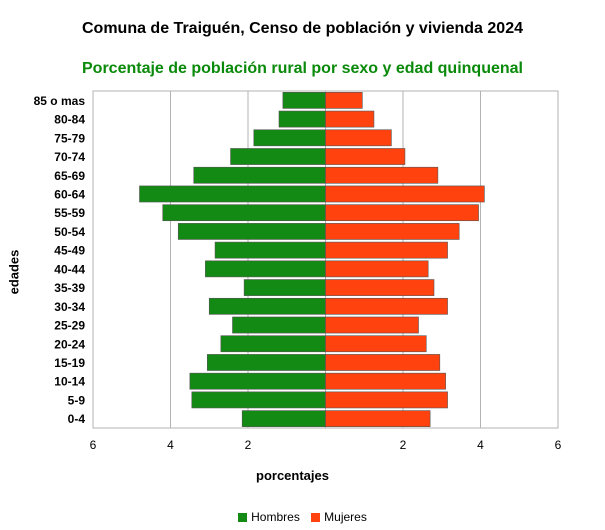 The width and height of the screenshot is (605, 530). I want to click on y-tick-label: 45-49, so click(69, 251).